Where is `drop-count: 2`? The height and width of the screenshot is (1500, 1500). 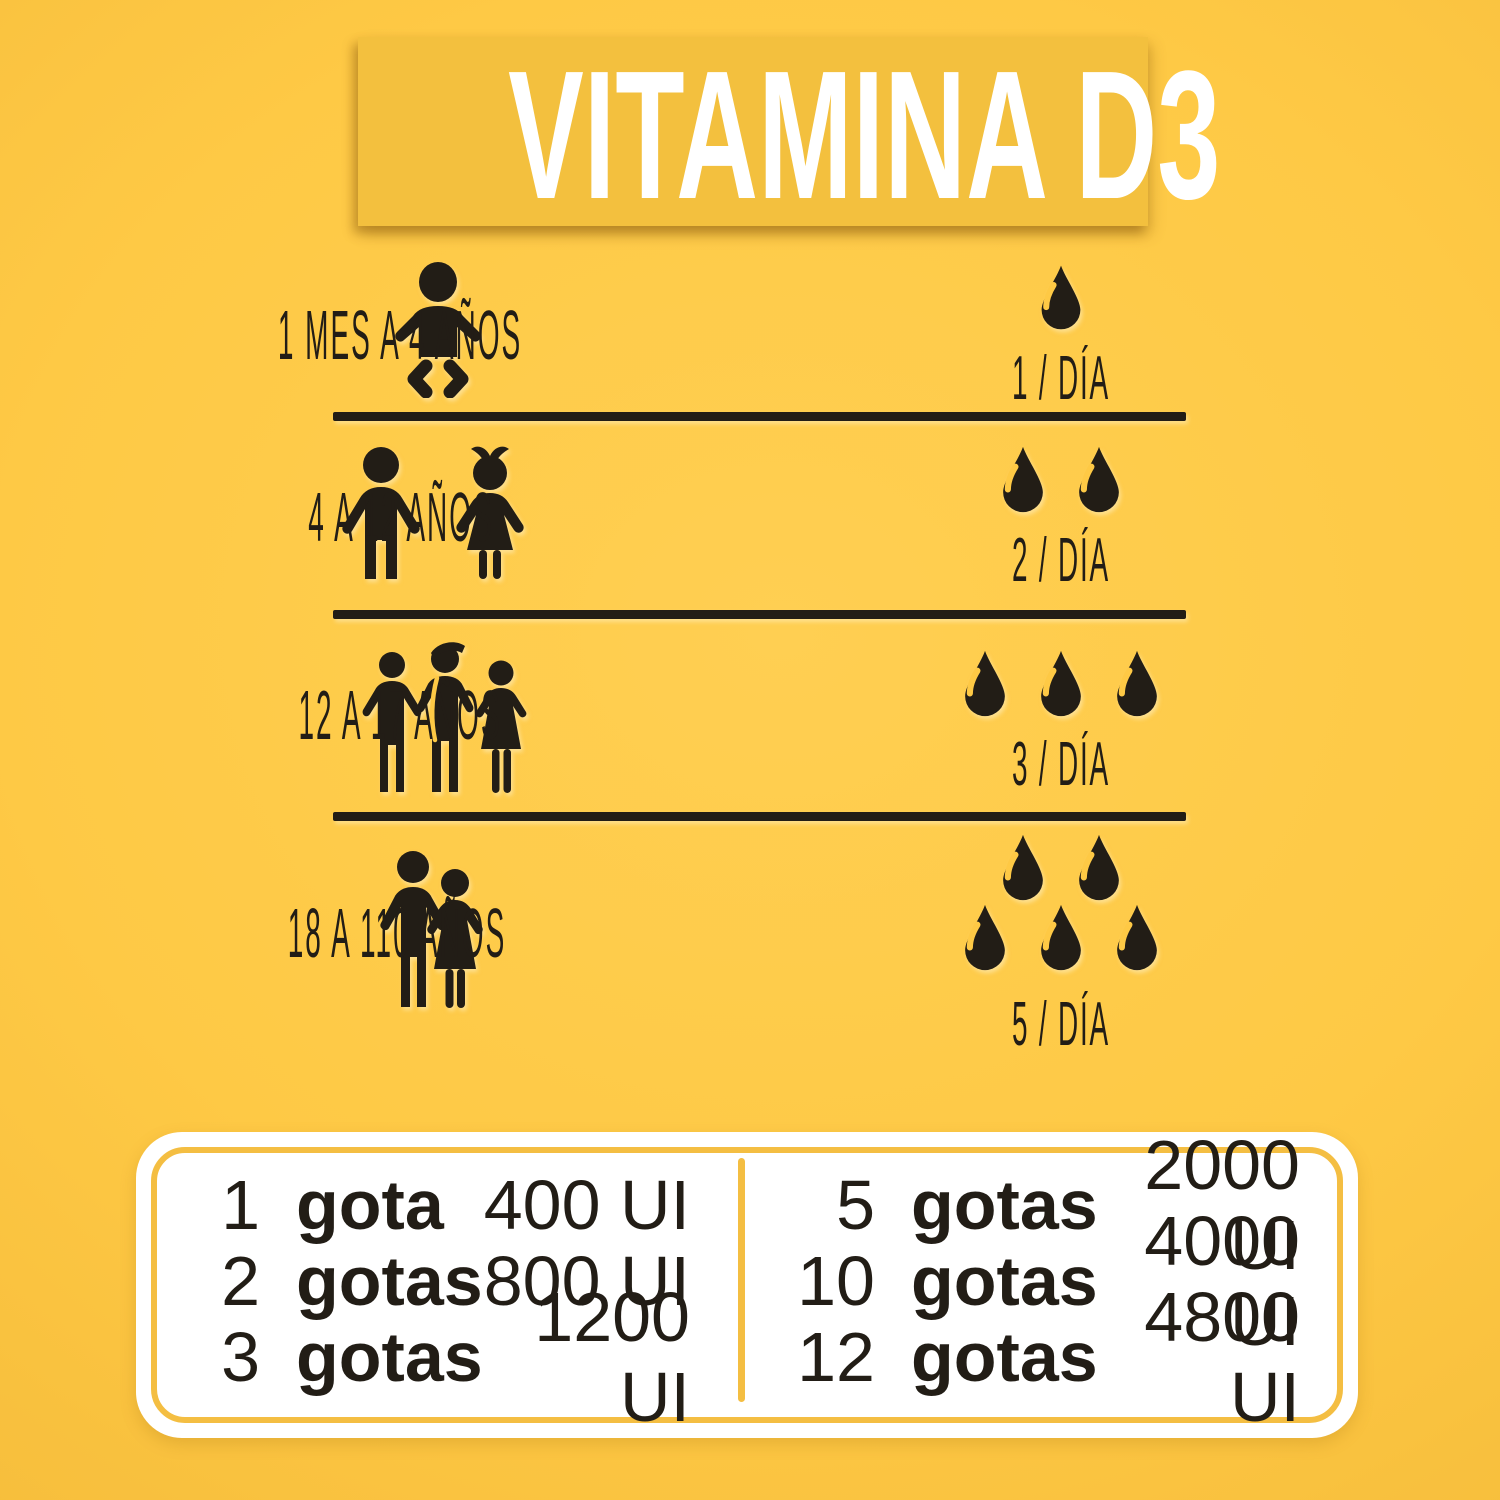
drop-count: 2 is located at coordinates (240, 1281).